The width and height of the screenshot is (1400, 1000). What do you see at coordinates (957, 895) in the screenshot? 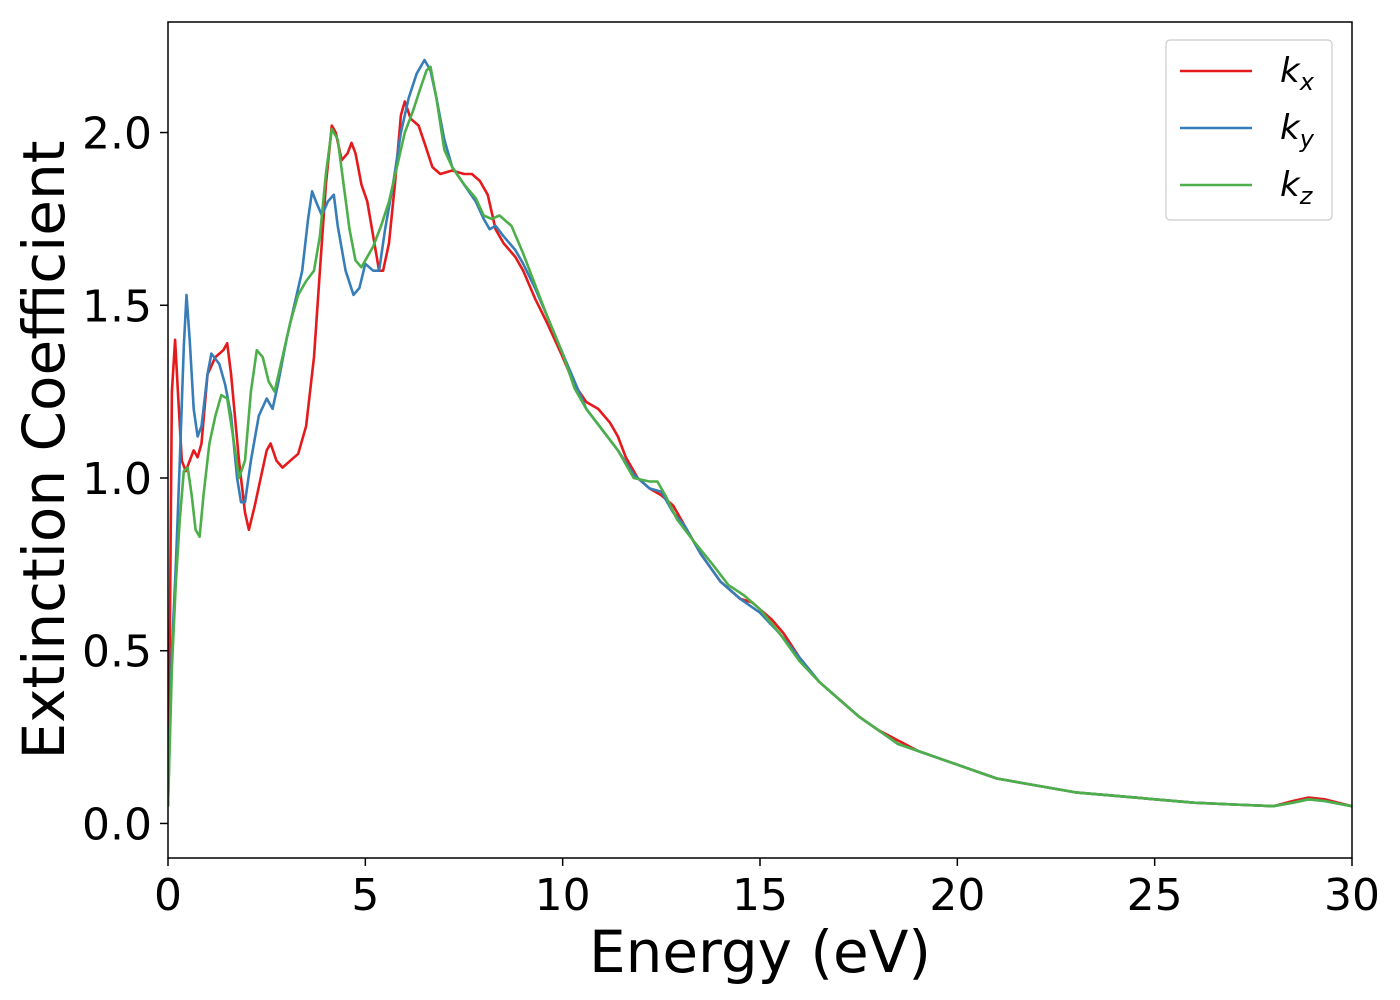
I see `x-tick-label: 20` at bounding box center [957, 895].